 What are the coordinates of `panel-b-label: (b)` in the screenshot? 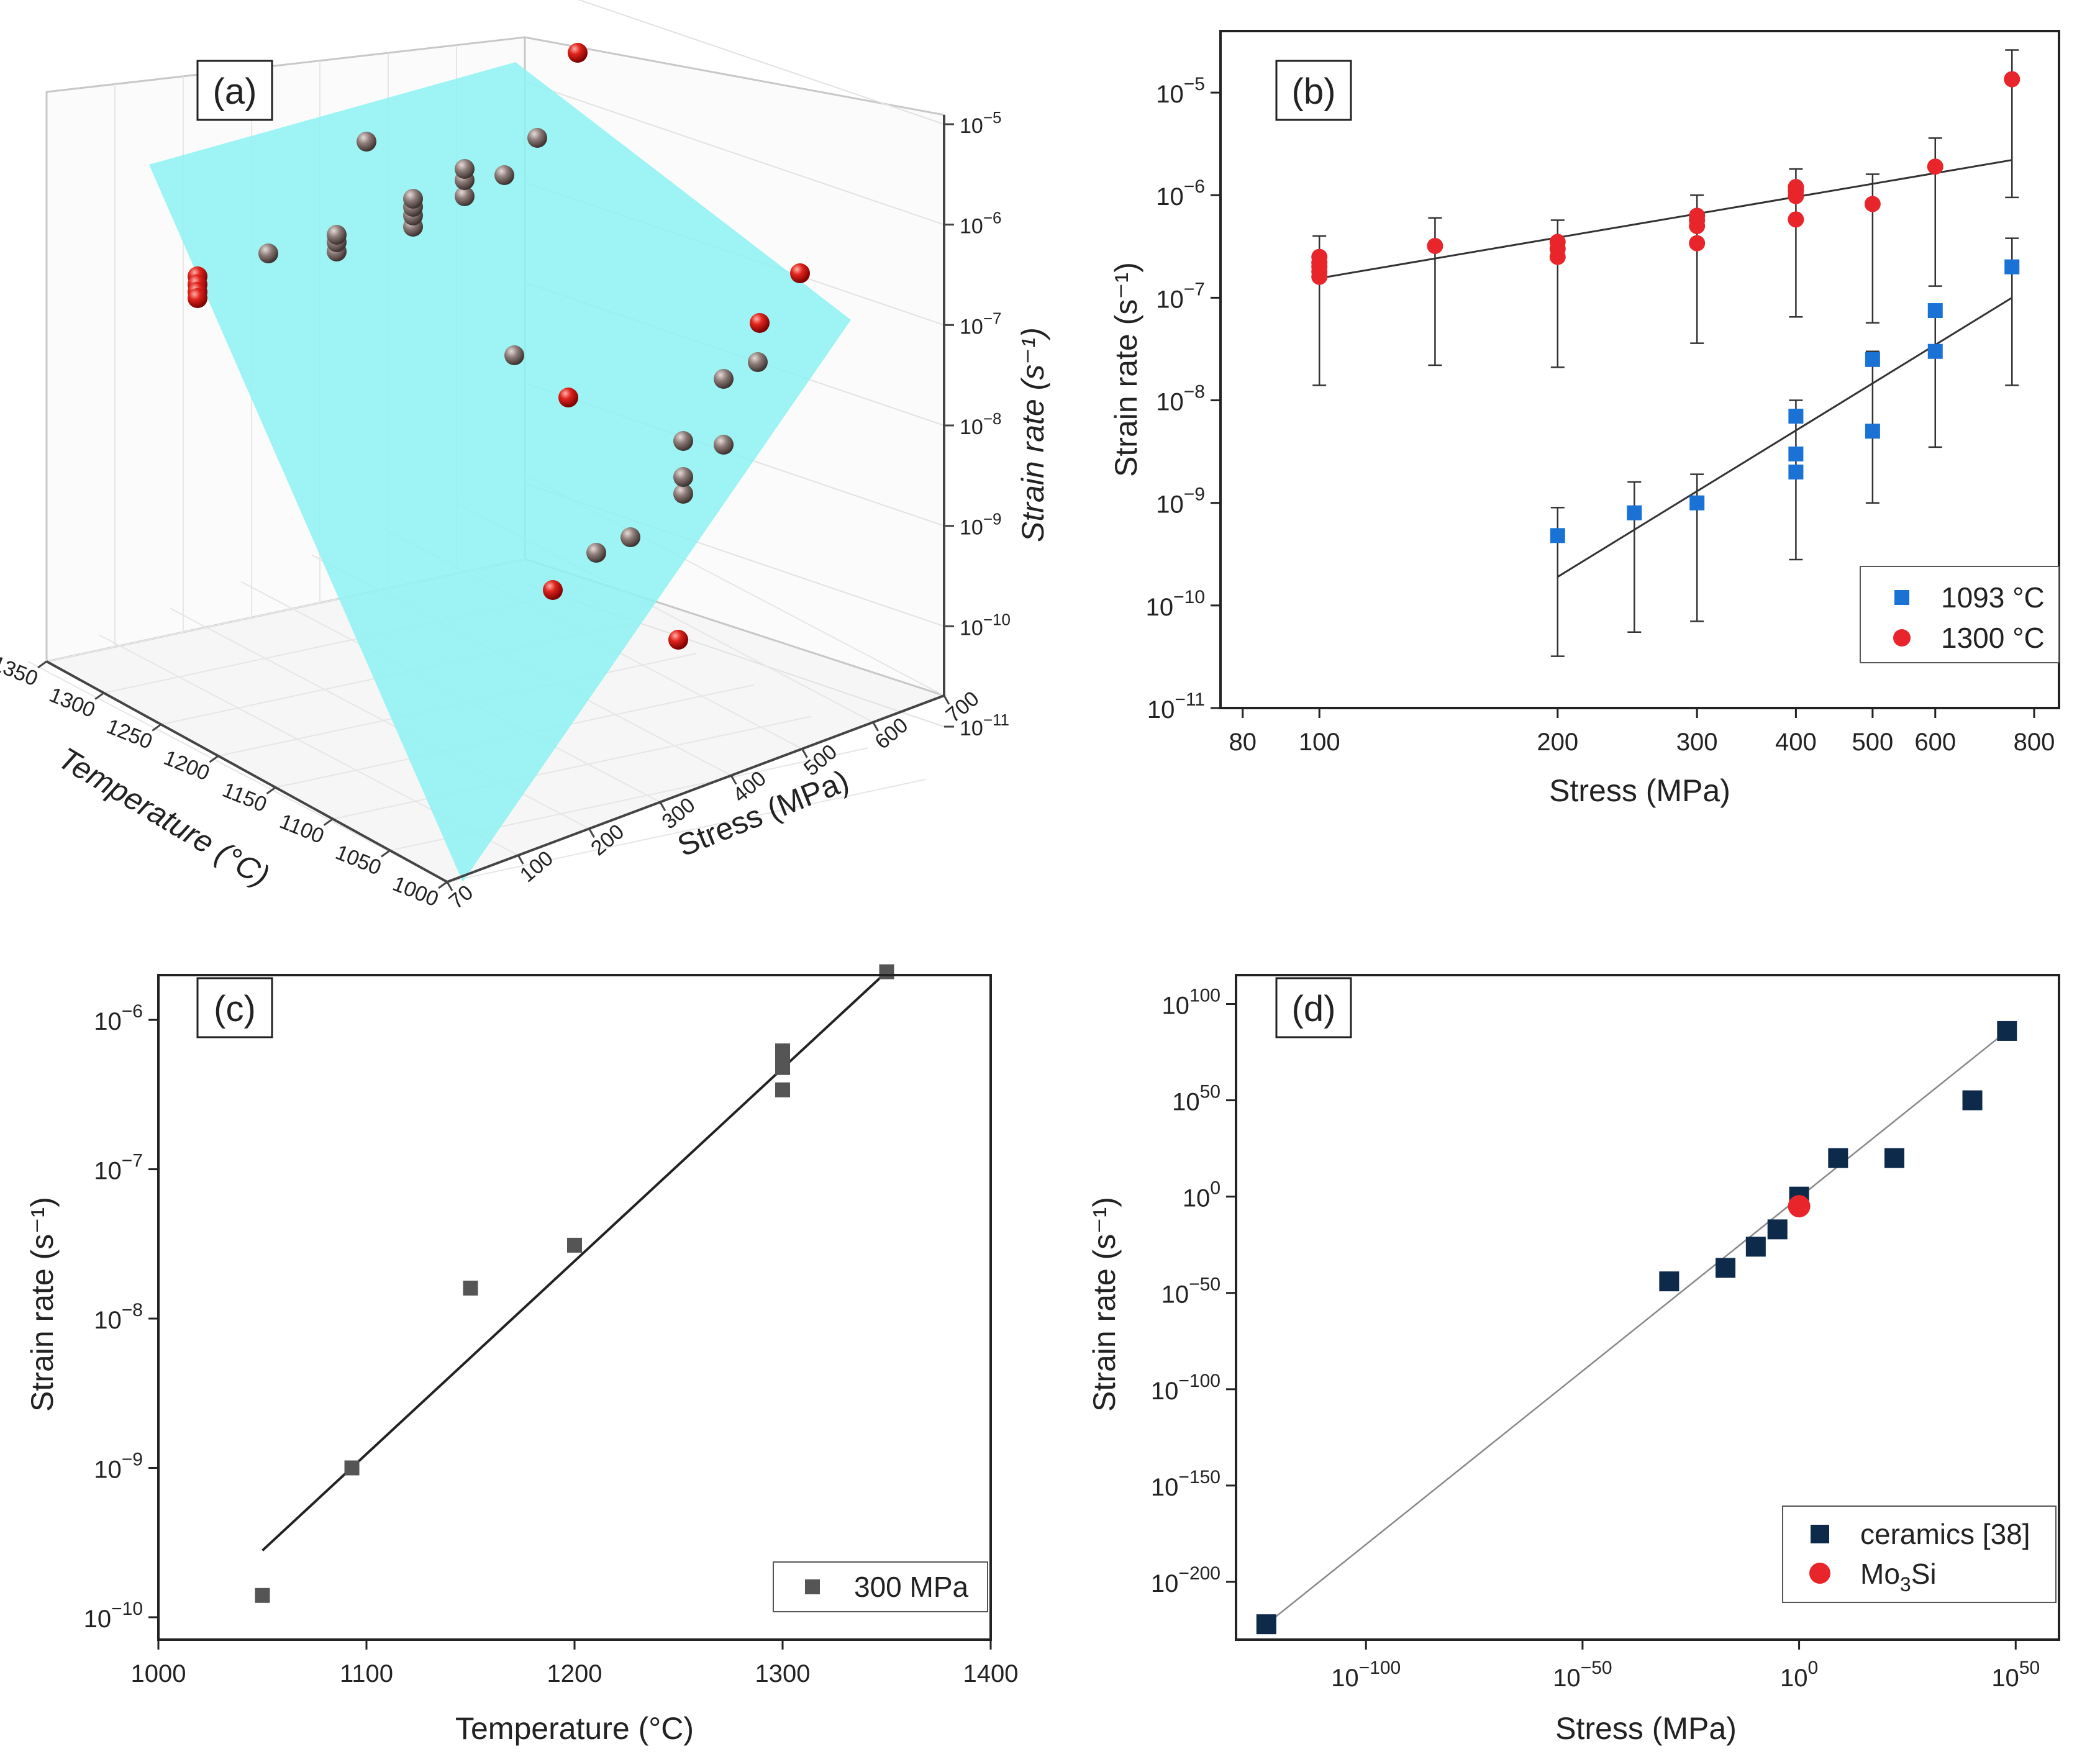 It's located at (1314, 91).